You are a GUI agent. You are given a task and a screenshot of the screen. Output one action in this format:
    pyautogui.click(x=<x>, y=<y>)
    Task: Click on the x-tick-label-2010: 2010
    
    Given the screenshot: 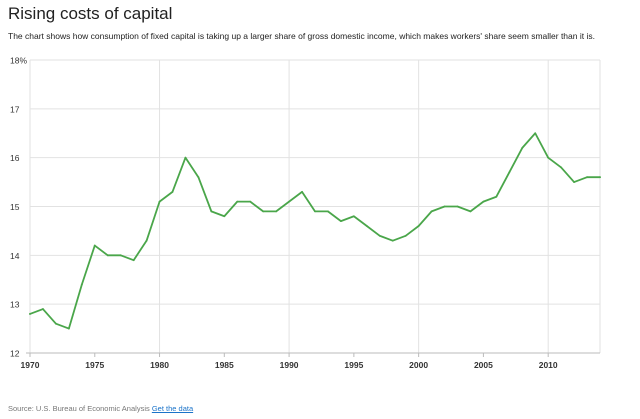 What is the action you would take?
    pyautogui.click(x=548, y=365)
    